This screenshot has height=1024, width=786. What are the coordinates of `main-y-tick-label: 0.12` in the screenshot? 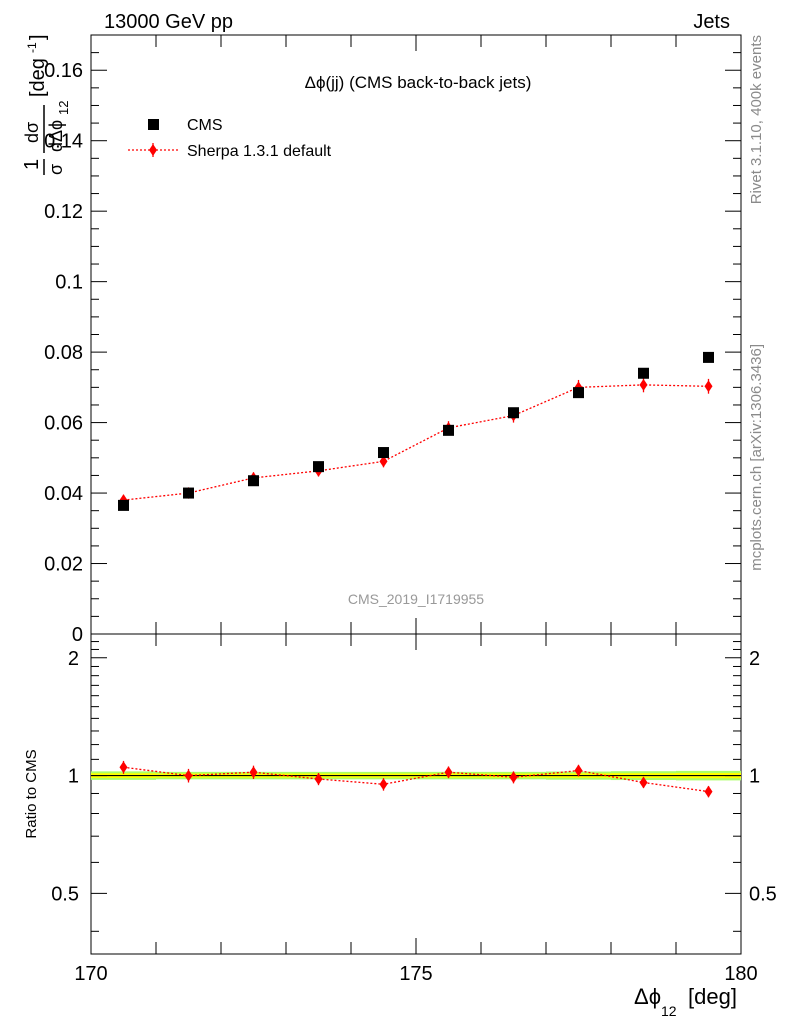 It's located at (63, 212).